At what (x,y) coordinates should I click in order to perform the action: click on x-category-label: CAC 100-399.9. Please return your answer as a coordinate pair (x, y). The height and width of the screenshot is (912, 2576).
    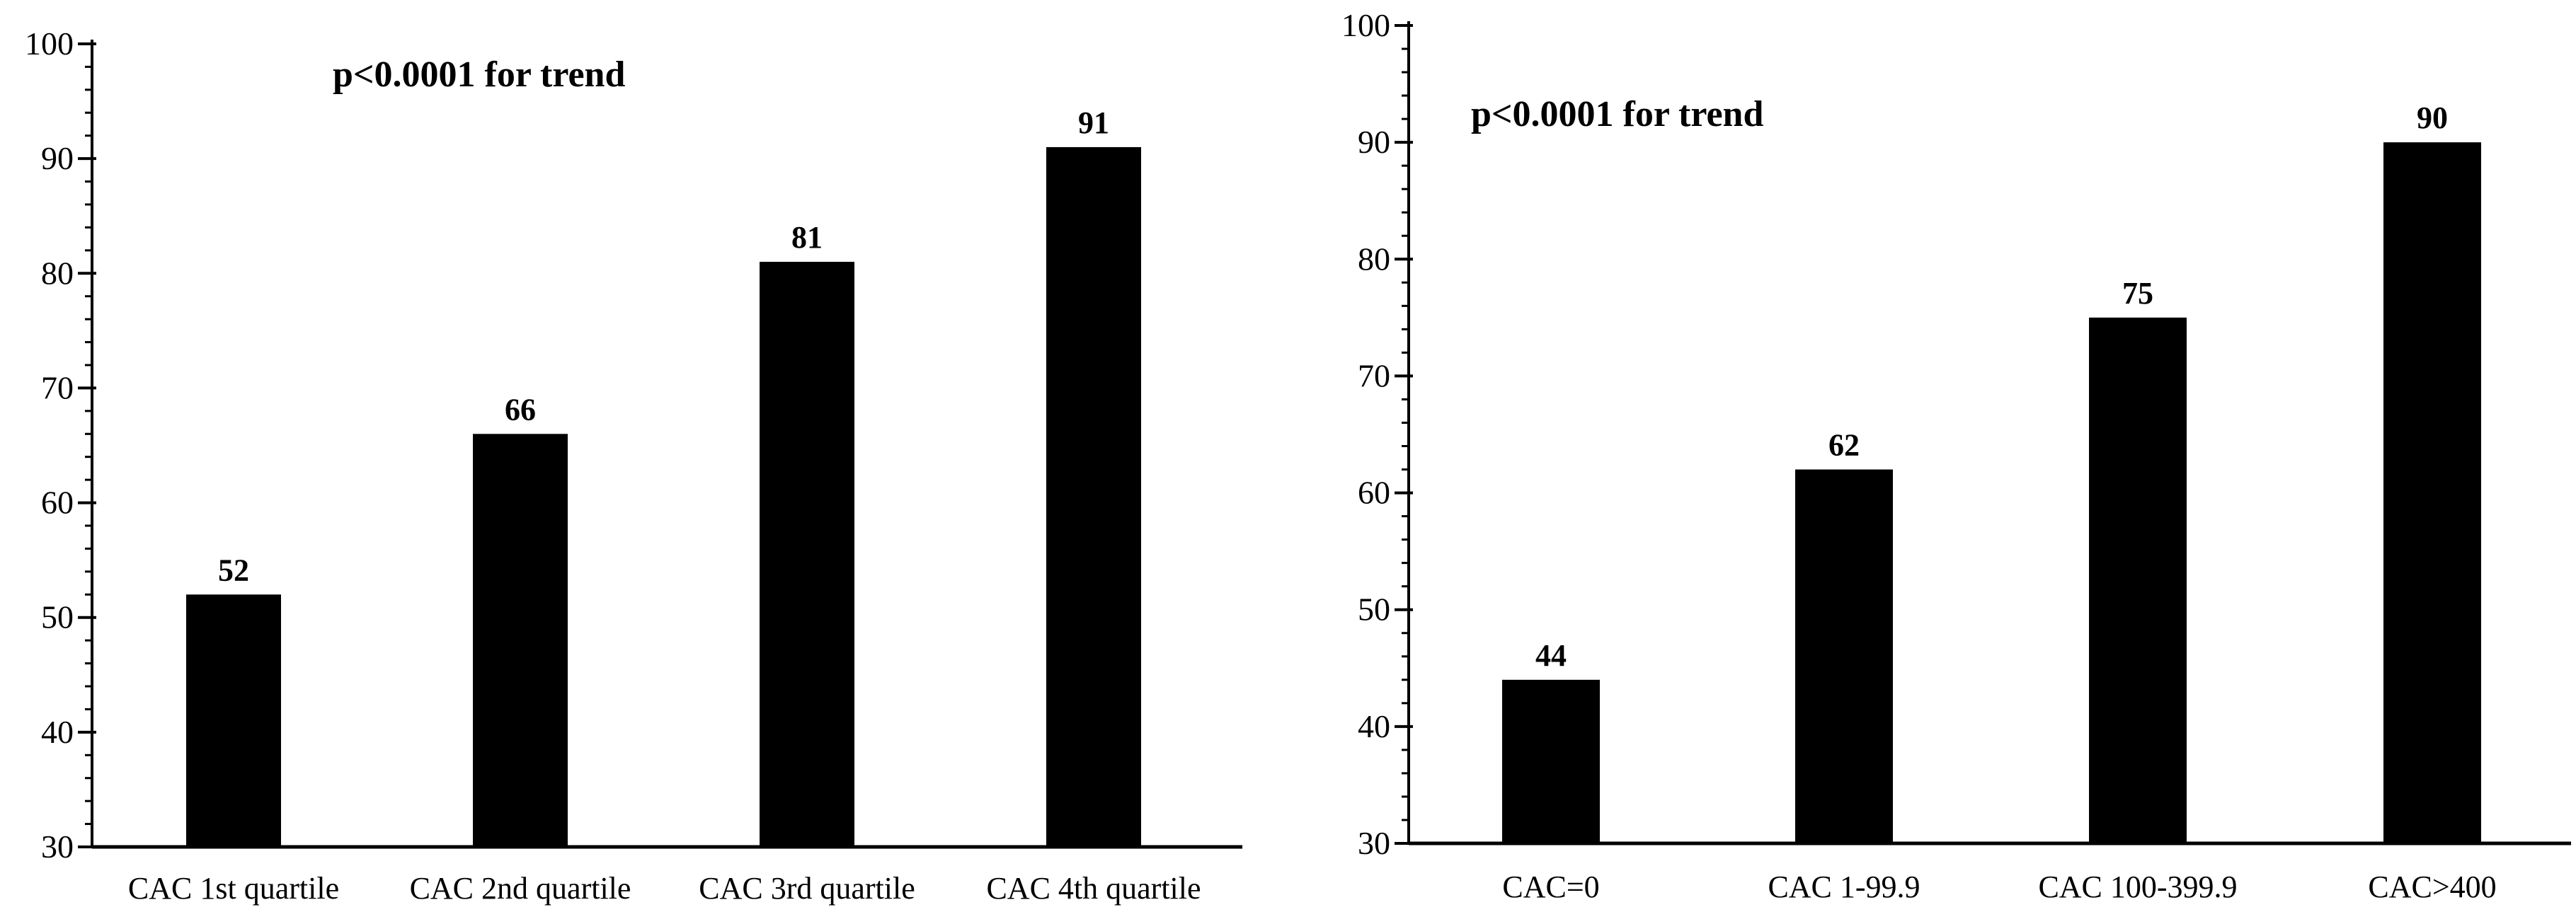
    Looking at the image, I should click on (2137, 887).